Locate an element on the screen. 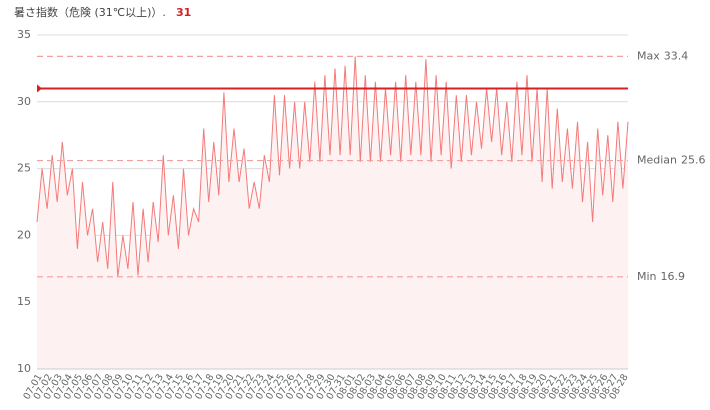 The image size is (710, 410). y-tick-label: 10 is located at coordinates (24, 368).